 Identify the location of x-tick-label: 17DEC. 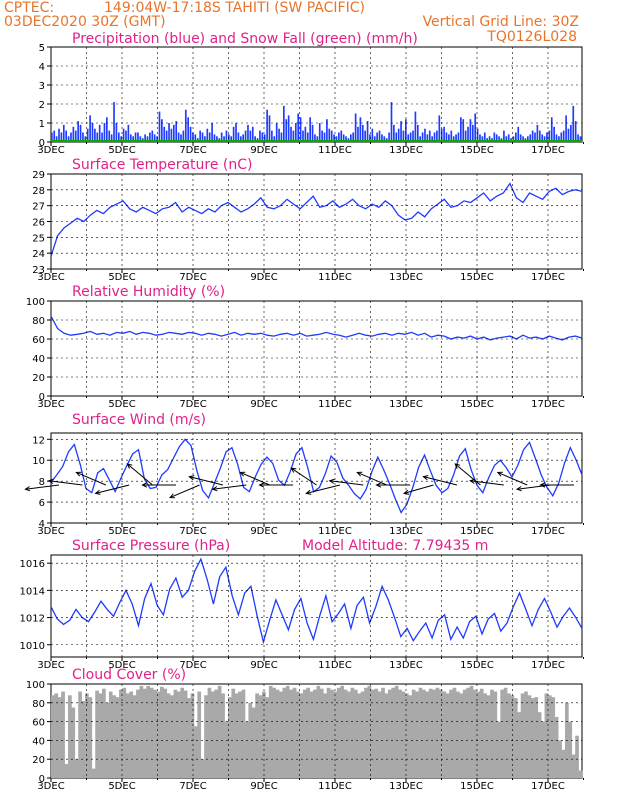
(548, 665).